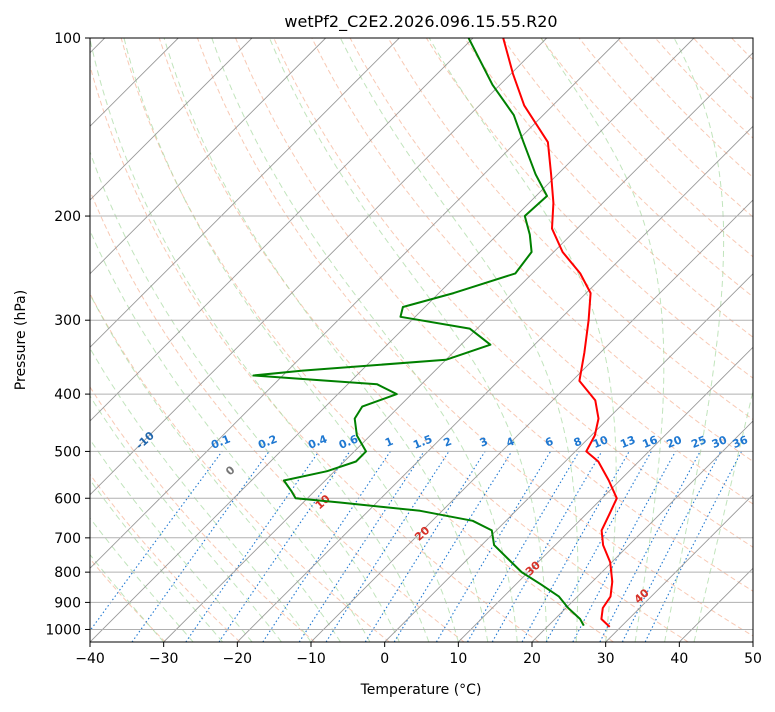  I want to click on x-tick-label: 0, so click(384, 659).